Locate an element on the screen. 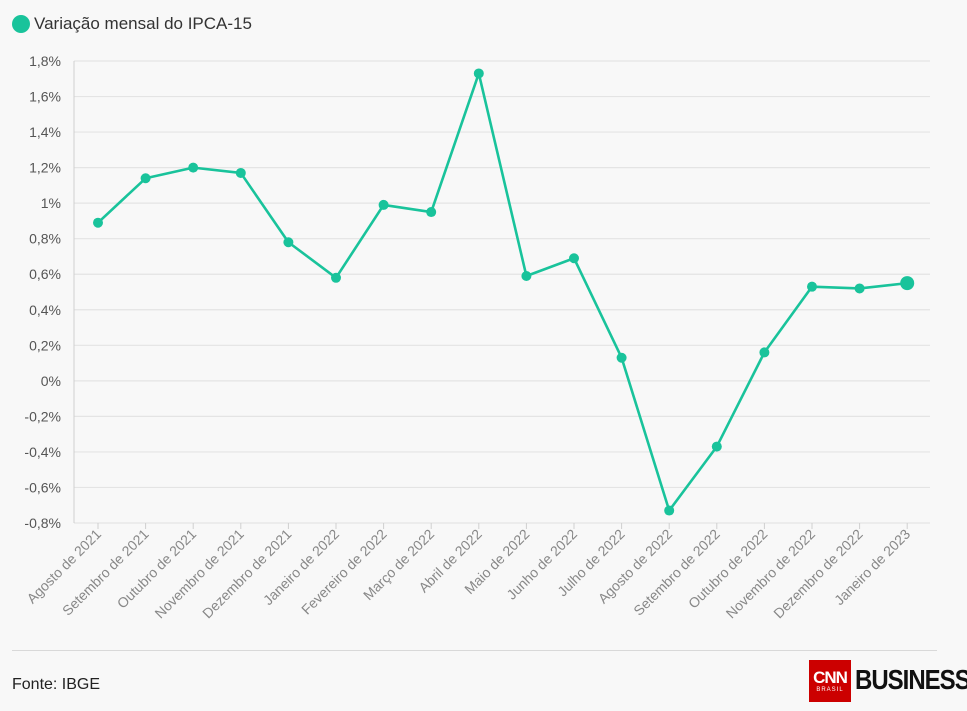  y-tick-label: 0% is located at coordinates (51, 381).